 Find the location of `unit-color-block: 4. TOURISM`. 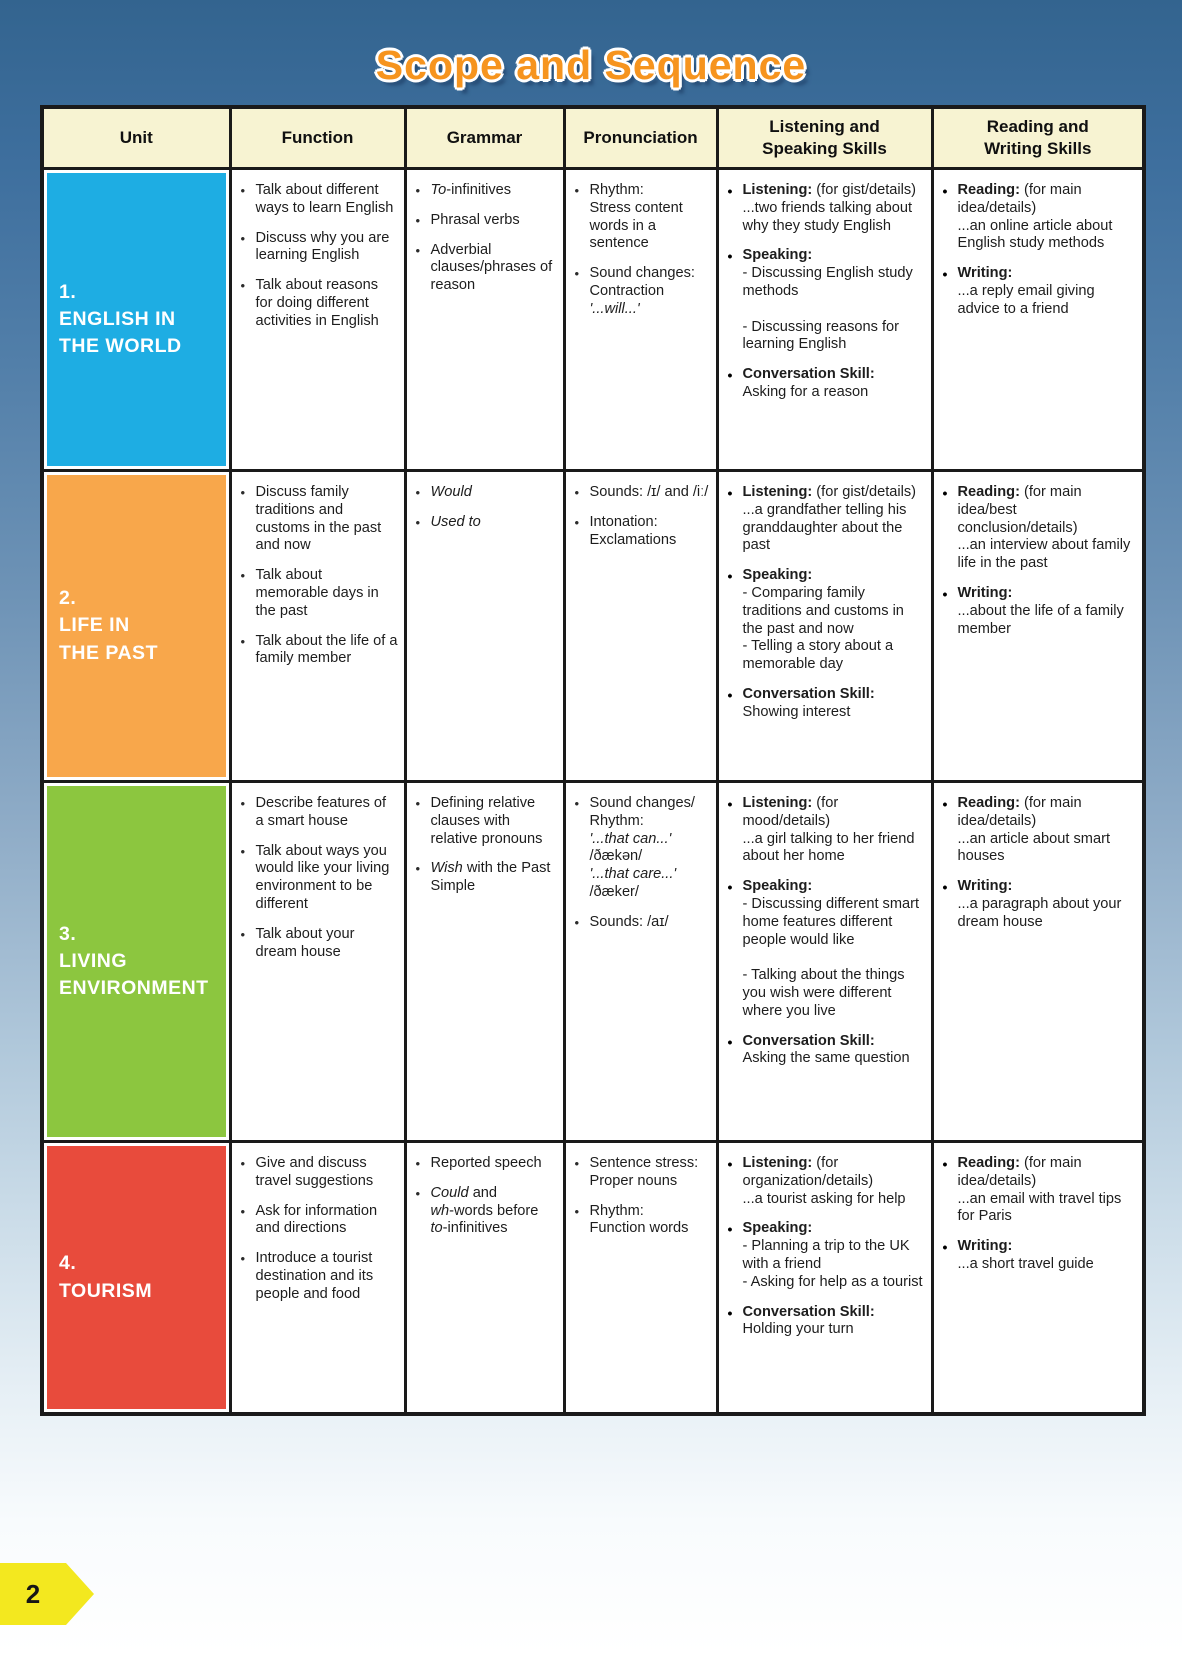

unit-color-block: 4. TOURISM is located at coordinates (136, 1277).